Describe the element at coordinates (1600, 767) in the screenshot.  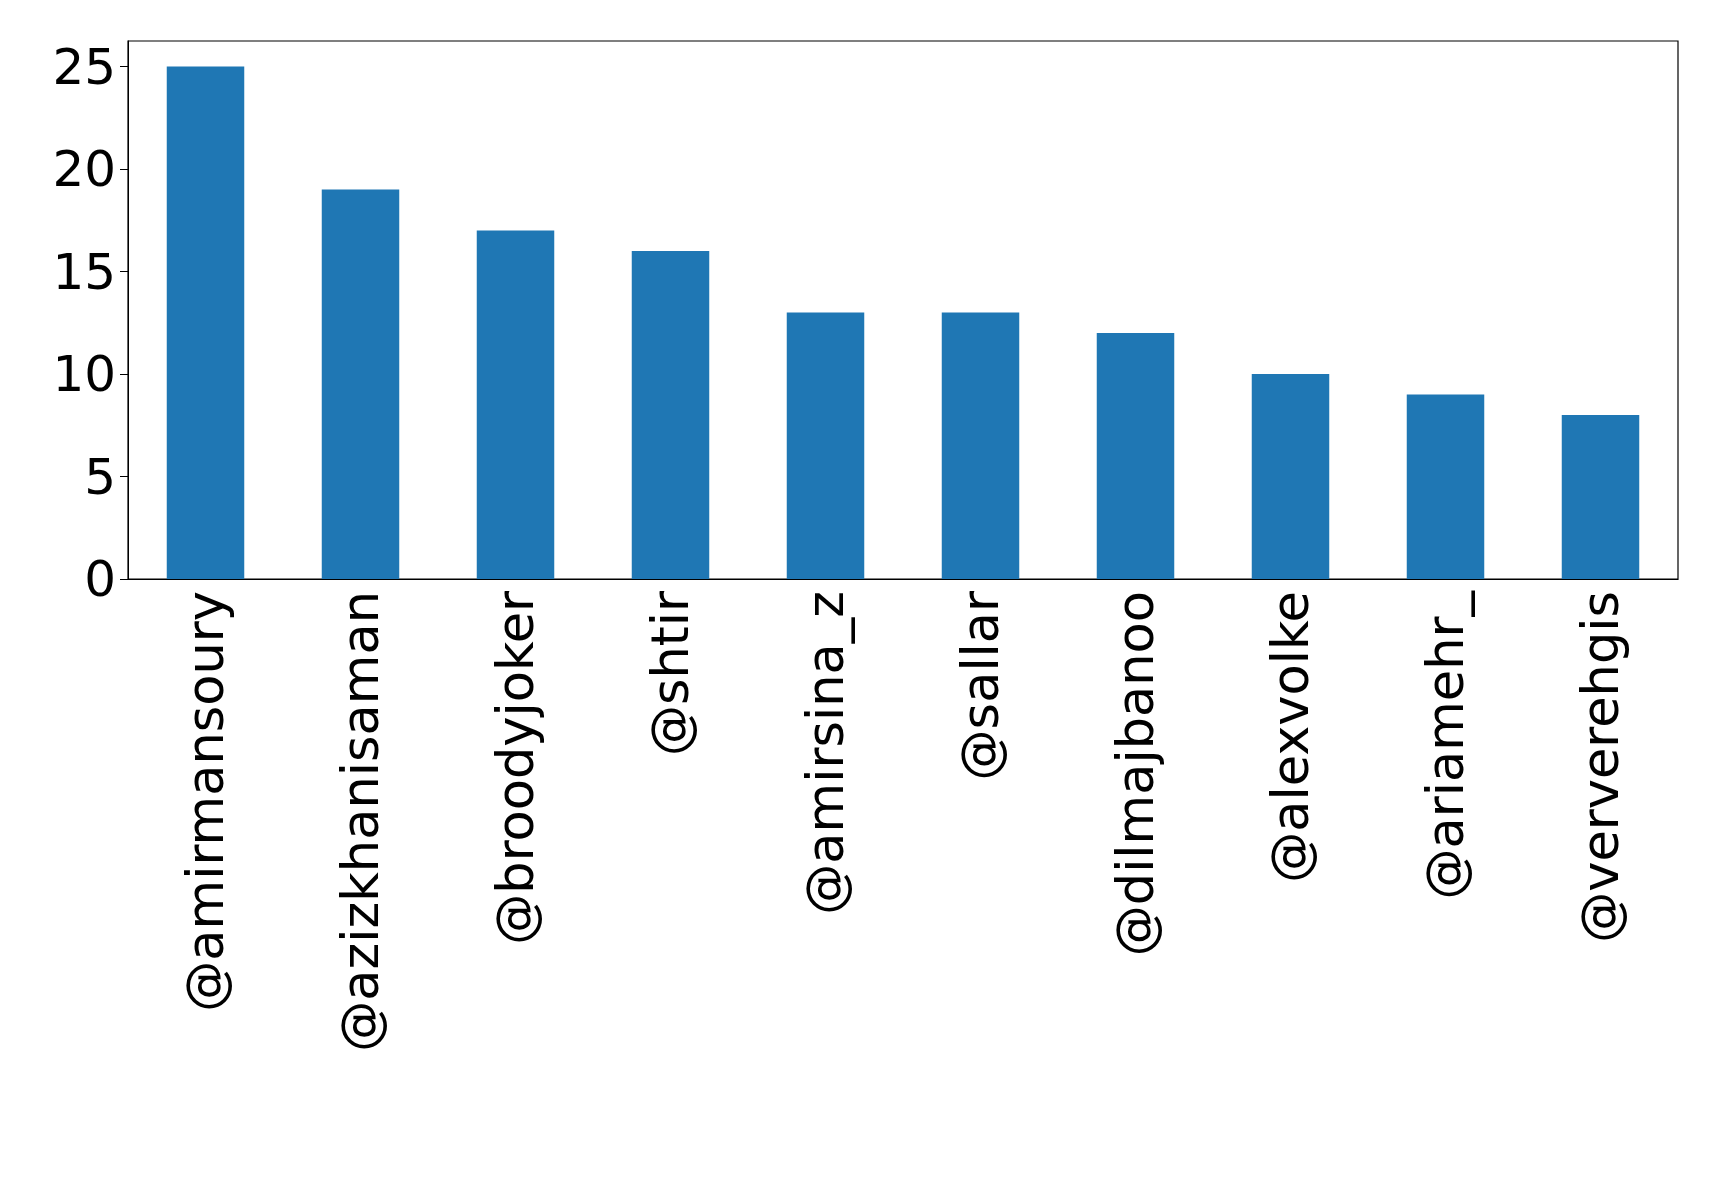
I see `x-tick-label: @ververehgis` at that location.